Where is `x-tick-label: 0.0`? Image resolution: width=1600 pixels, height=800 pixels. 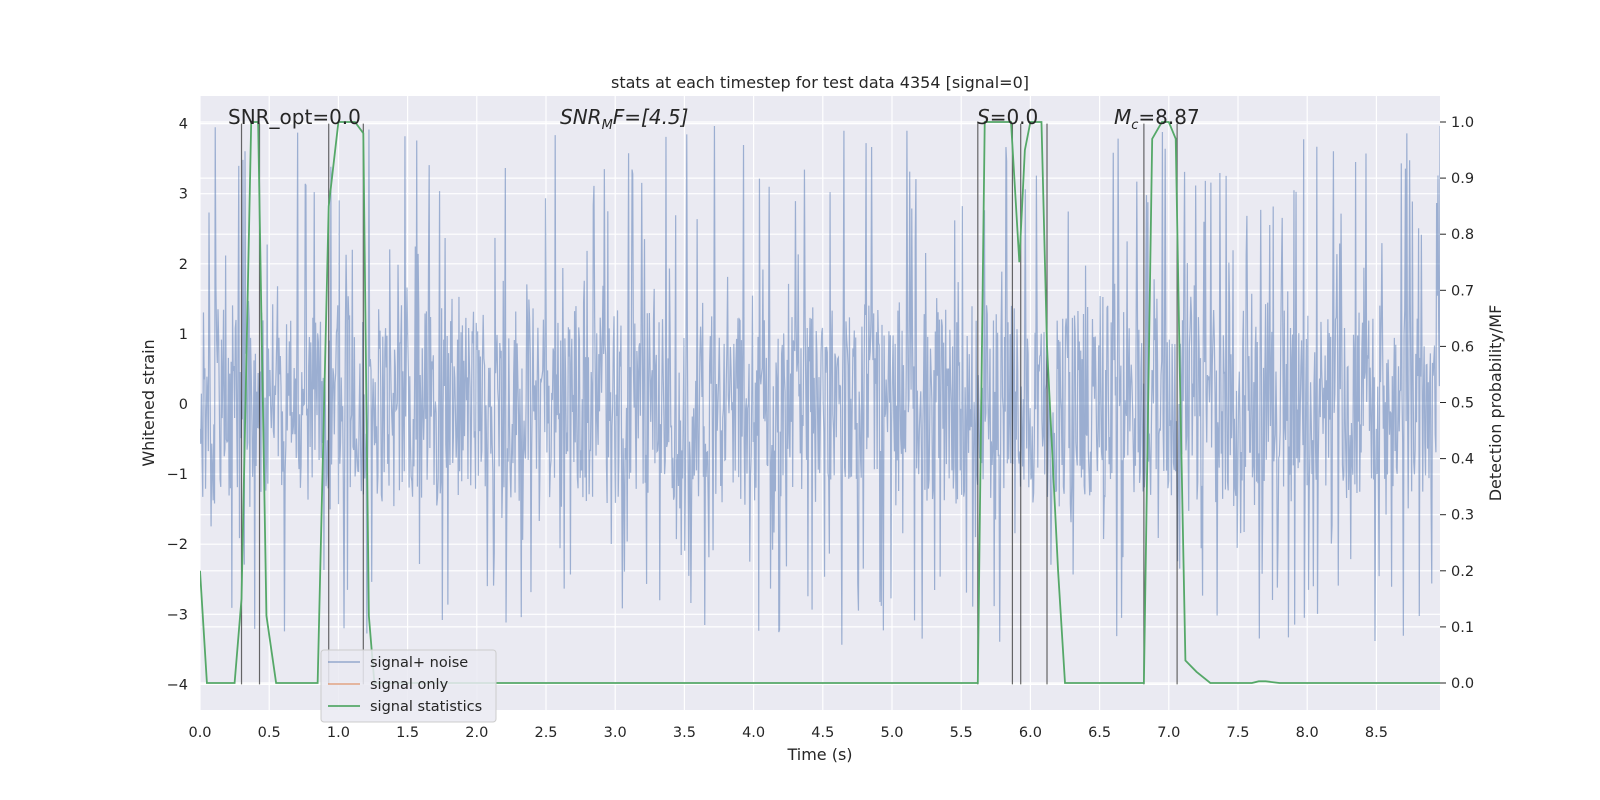
x-tick-label: 0.0 is located at coordinates (199, 733).